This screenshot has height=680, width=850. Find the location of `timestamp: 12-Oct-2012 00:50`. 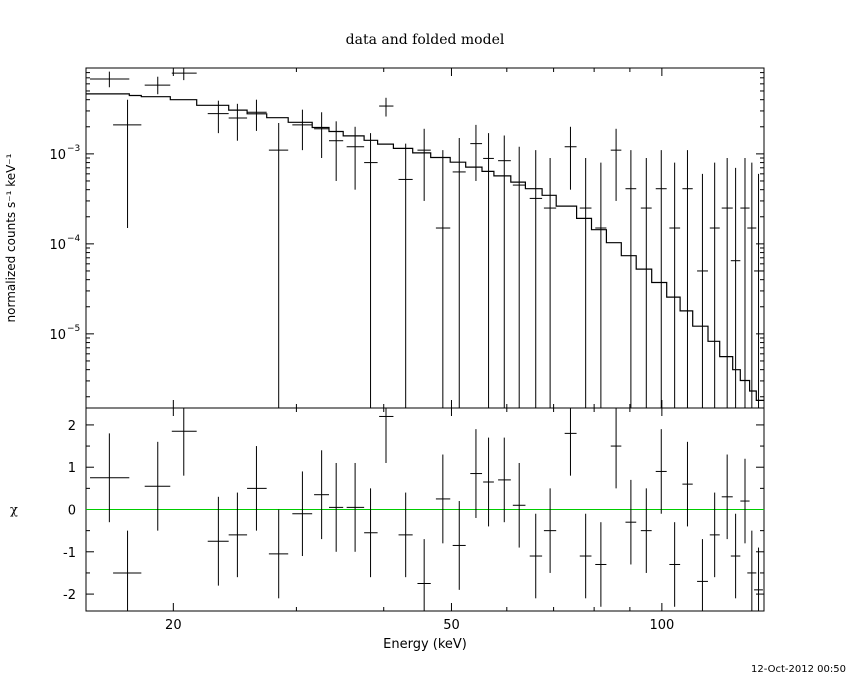

timestamp: 12-Oct-2012 00:50 is located at coordinates (798, 669).